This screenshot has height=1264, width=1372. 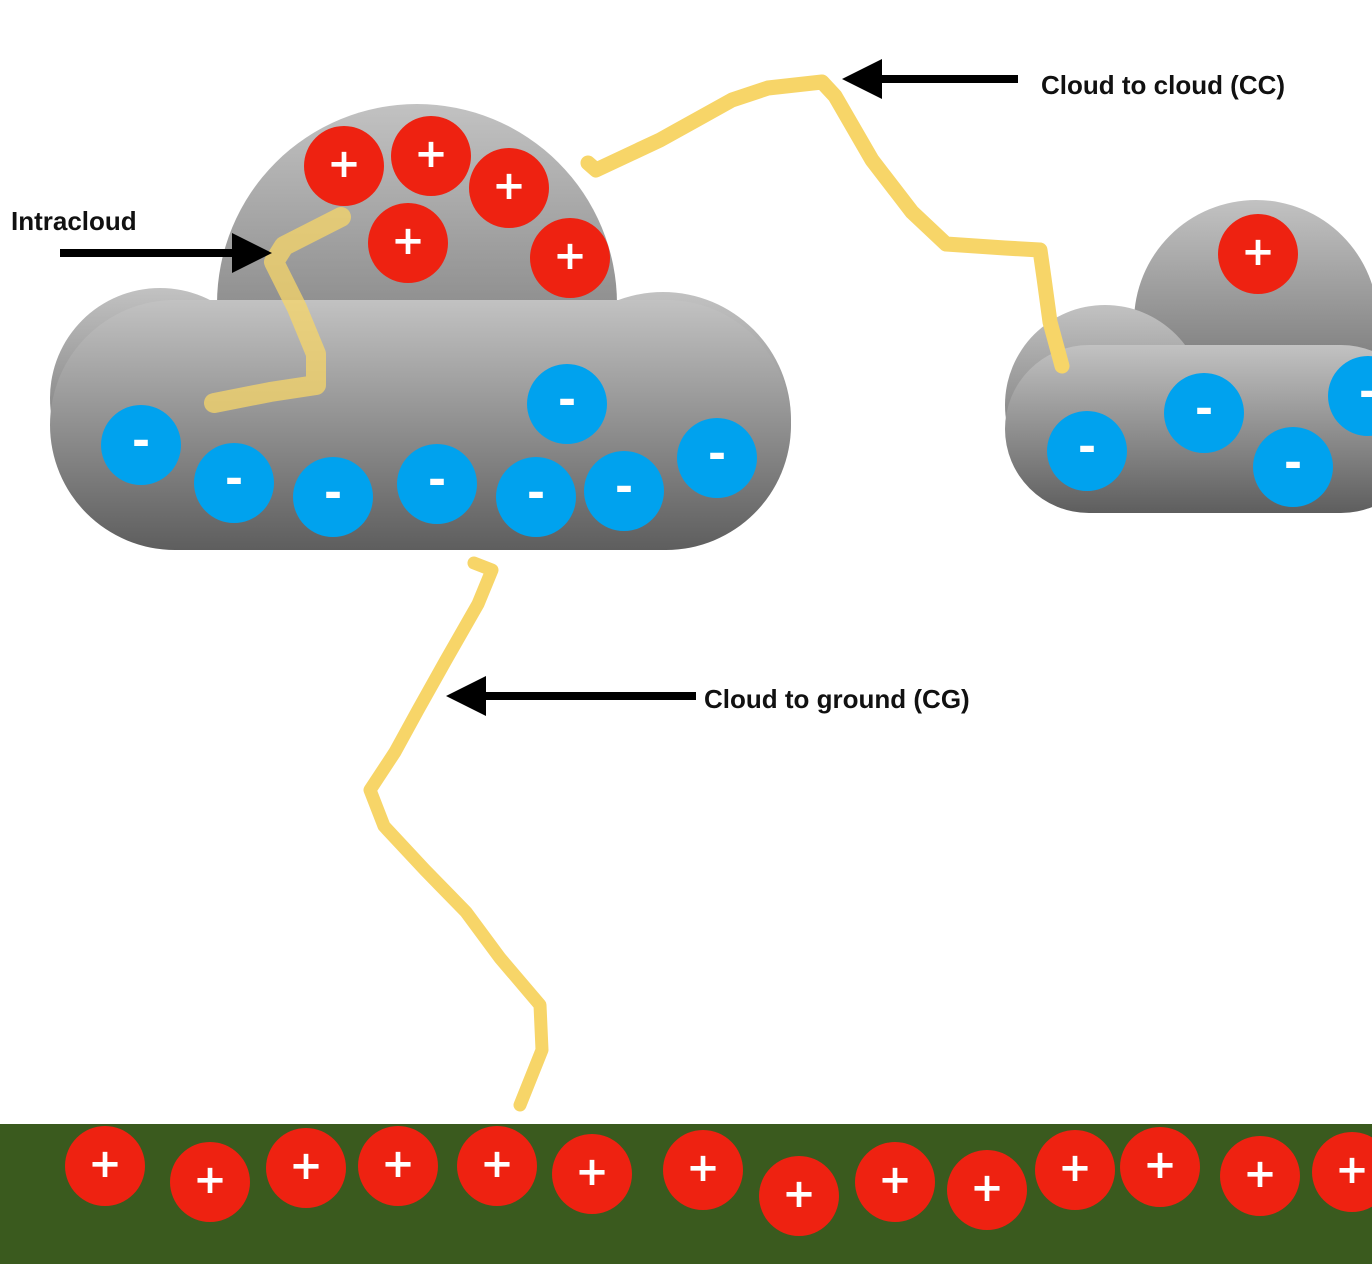 I want to click on label-cloud-to-cloud: Cloud to cloud (CC), so click(x=1163, y=85).